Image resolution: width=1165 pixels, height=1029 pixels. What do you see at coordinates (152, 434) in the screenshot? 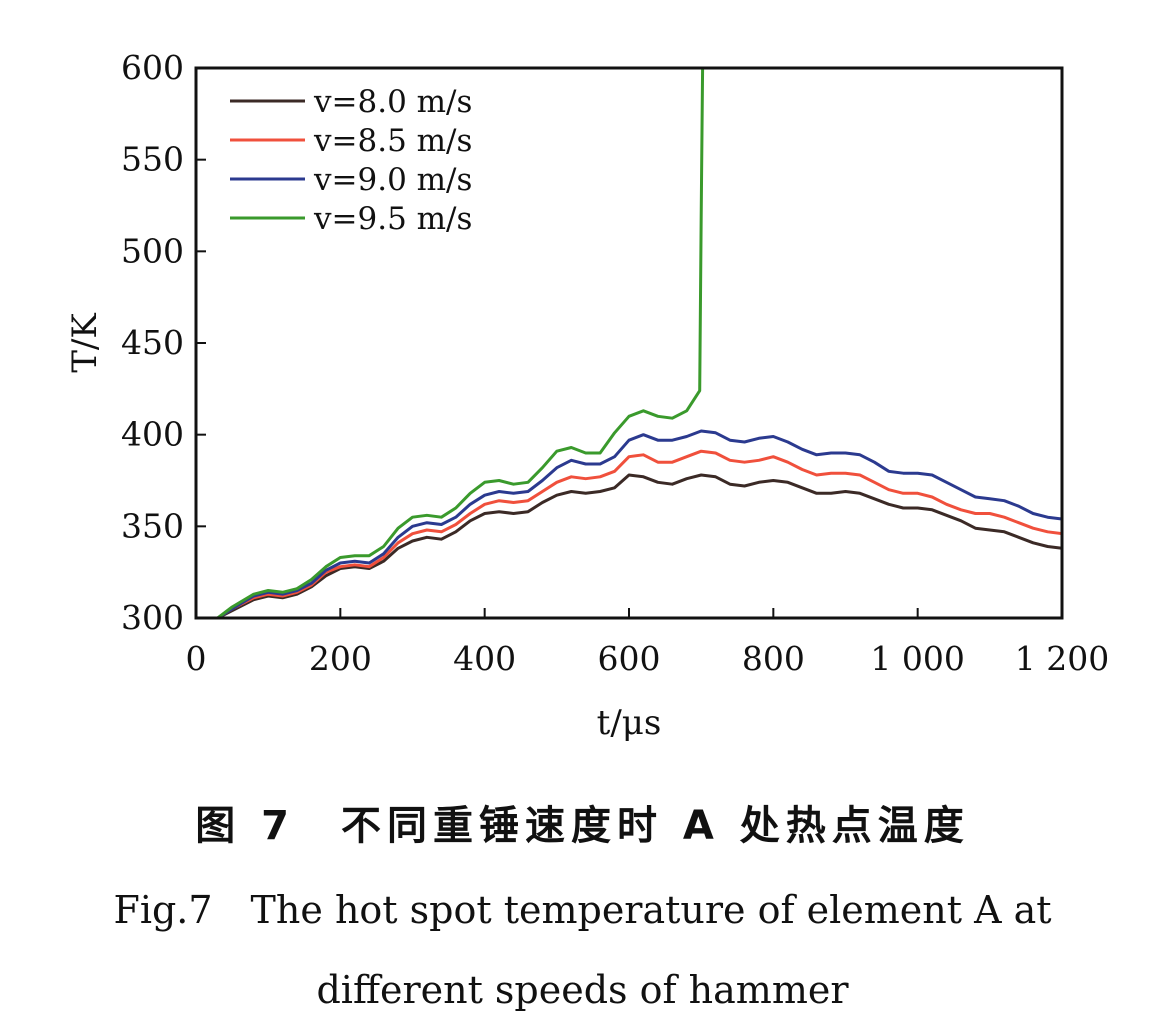
I see `y-tick-label: 400` at bounding box center [152, 434].